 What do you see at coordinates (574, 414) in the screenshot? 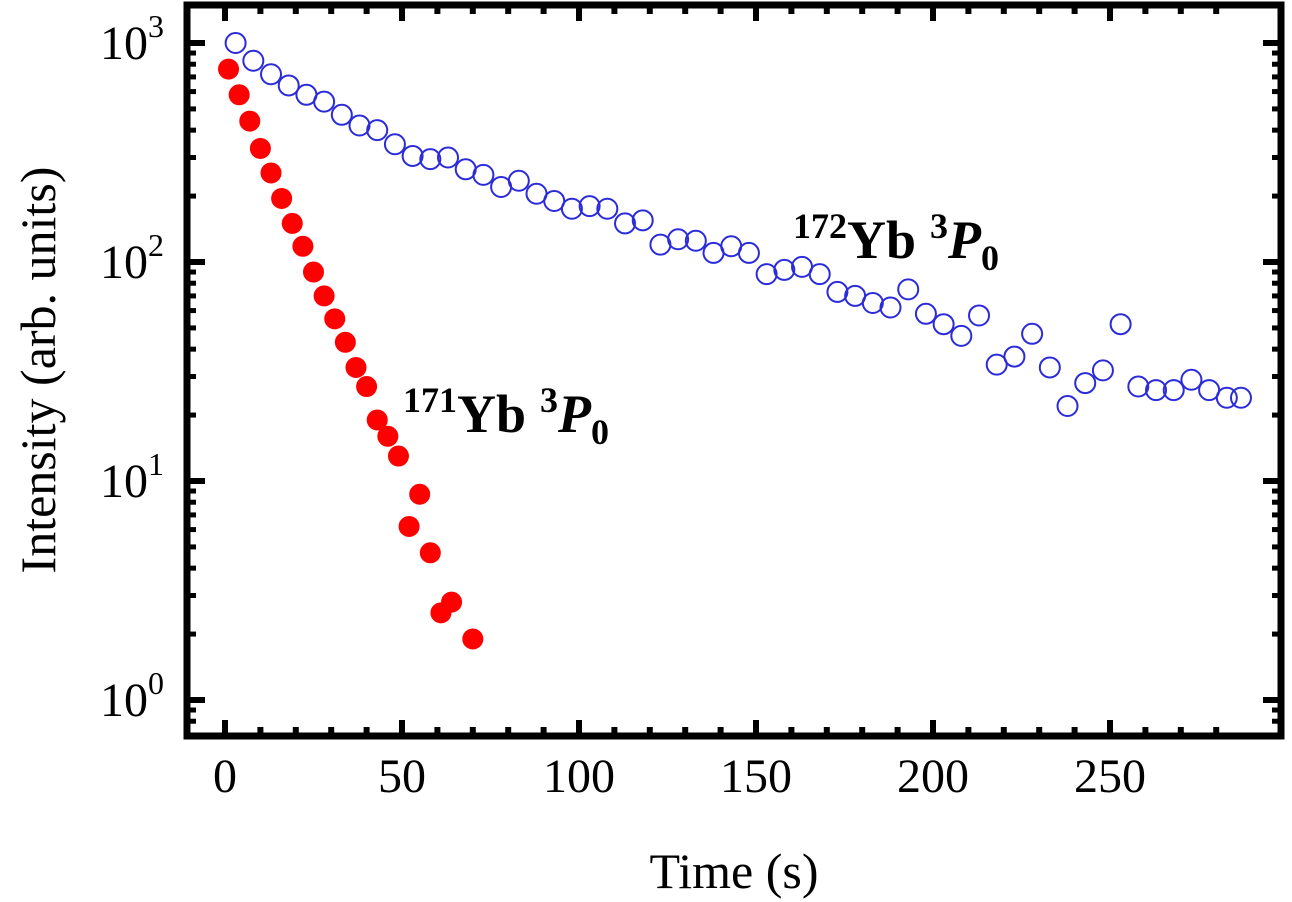
I see `ann-171-term: P` at bounding box center [574, 414].